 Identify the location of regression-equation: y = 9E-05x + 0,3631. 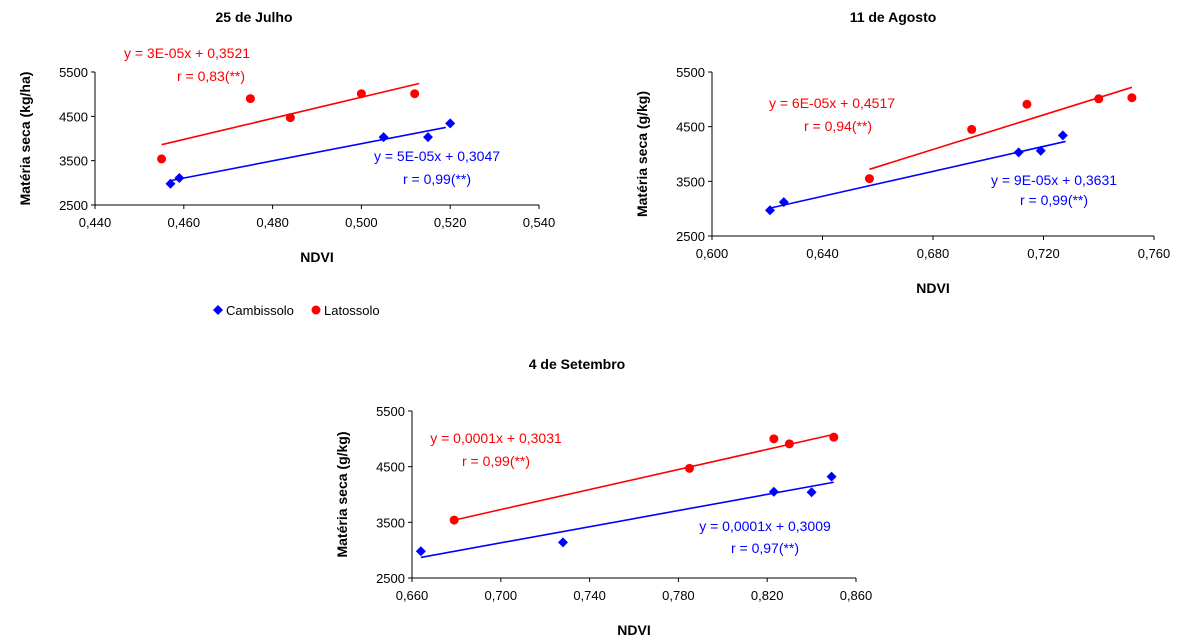
(1054, 180).